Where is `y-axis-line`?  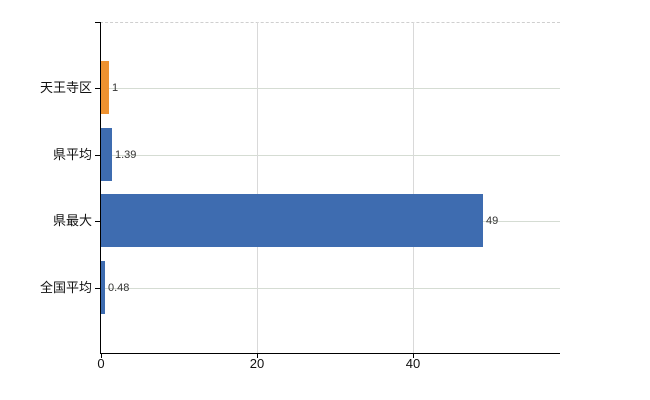 y-axis-line is located at coordinates (100, 187).